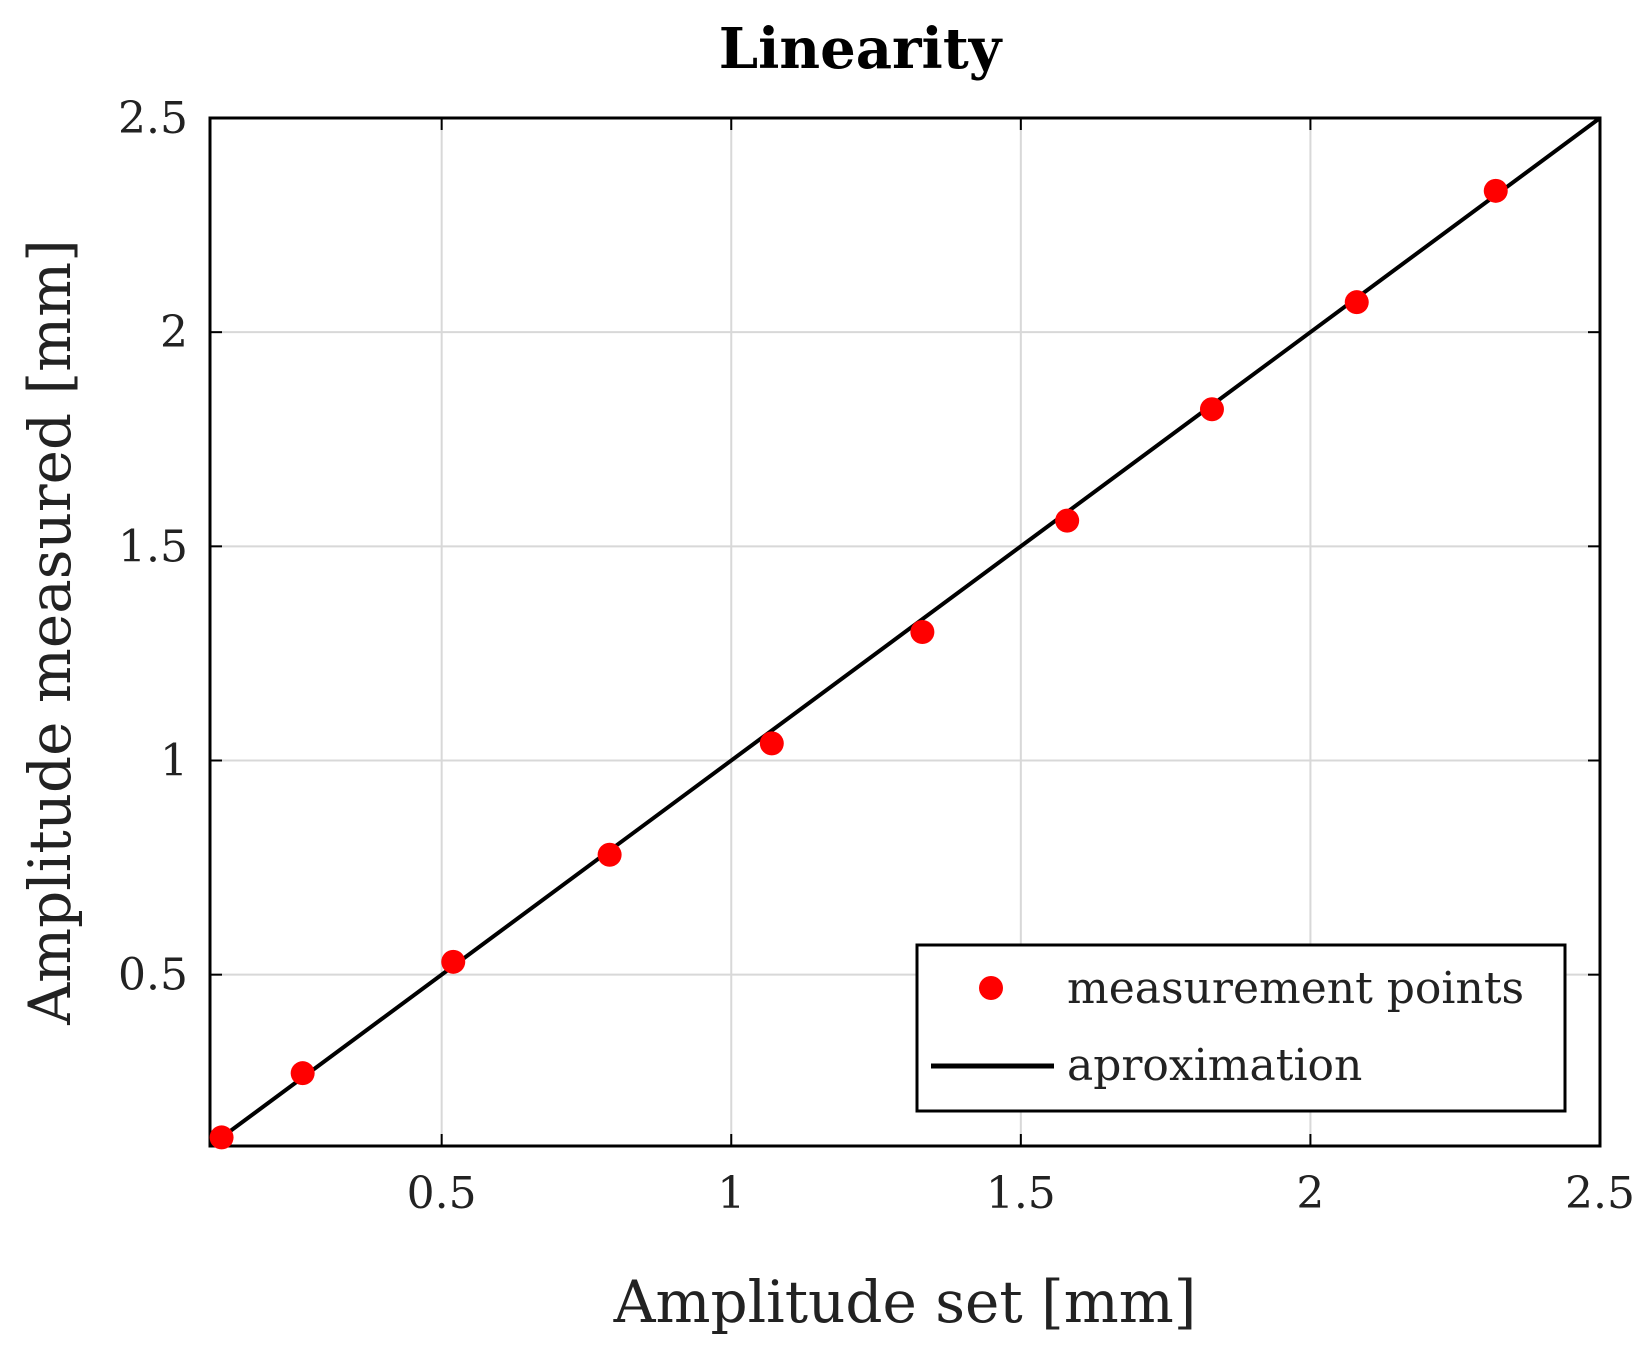 The image size is (1649, 1353). What do you see at coordinates (50, 632) in the screenshot?
I see `y-axis-label: Amplitude measured [mm]` at bounding box center [50, 632].